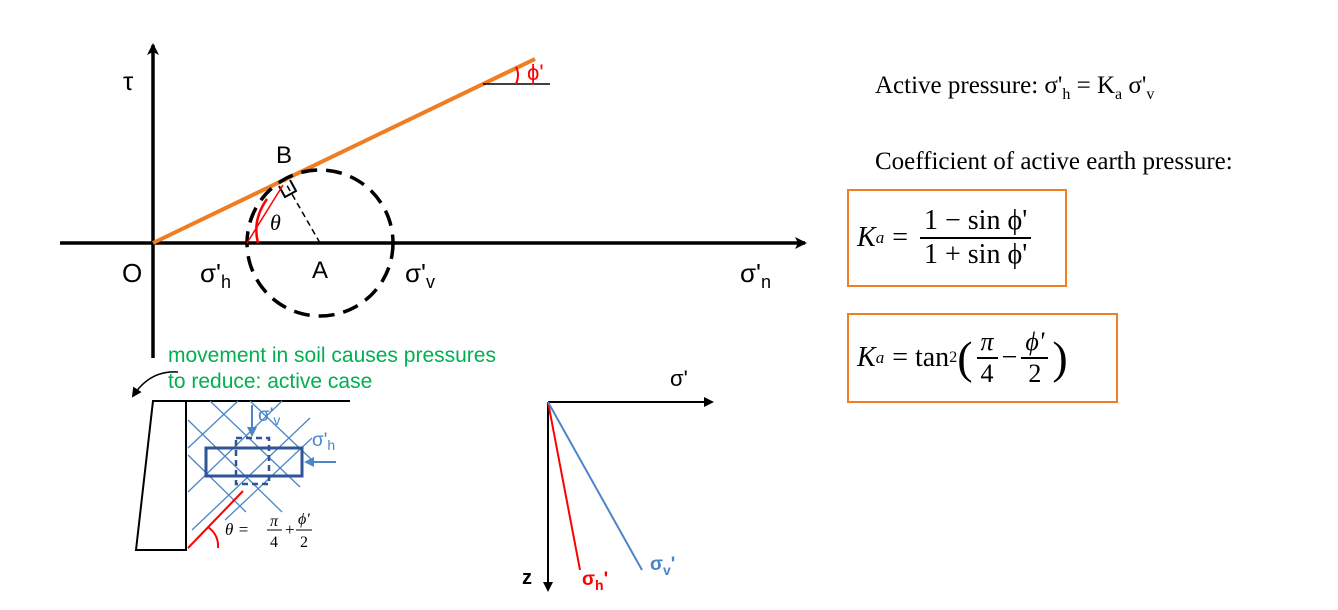 This screenshot has width=1338, height=610. I want to click on origin-label: O, so click(132, 273).